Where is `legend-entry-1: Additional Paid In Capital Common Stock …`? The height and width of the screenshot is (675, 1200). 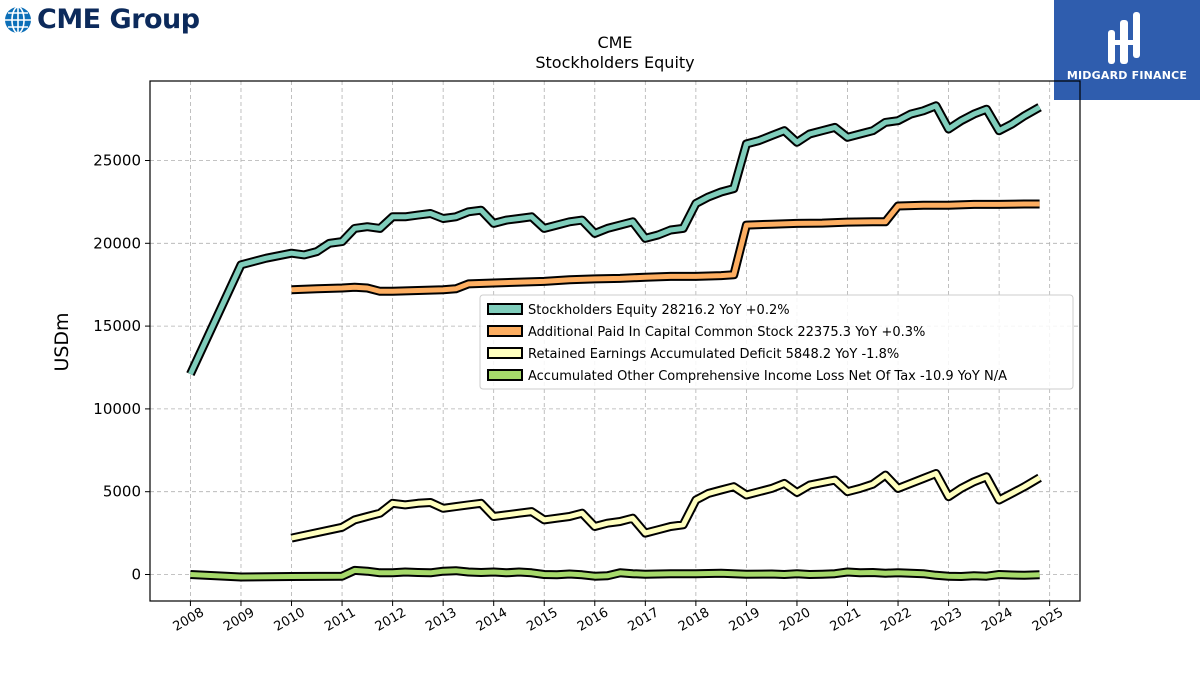
legend-entry-1: Additional Paid In Capital Common Stock … is located at coordinates (726, 332).